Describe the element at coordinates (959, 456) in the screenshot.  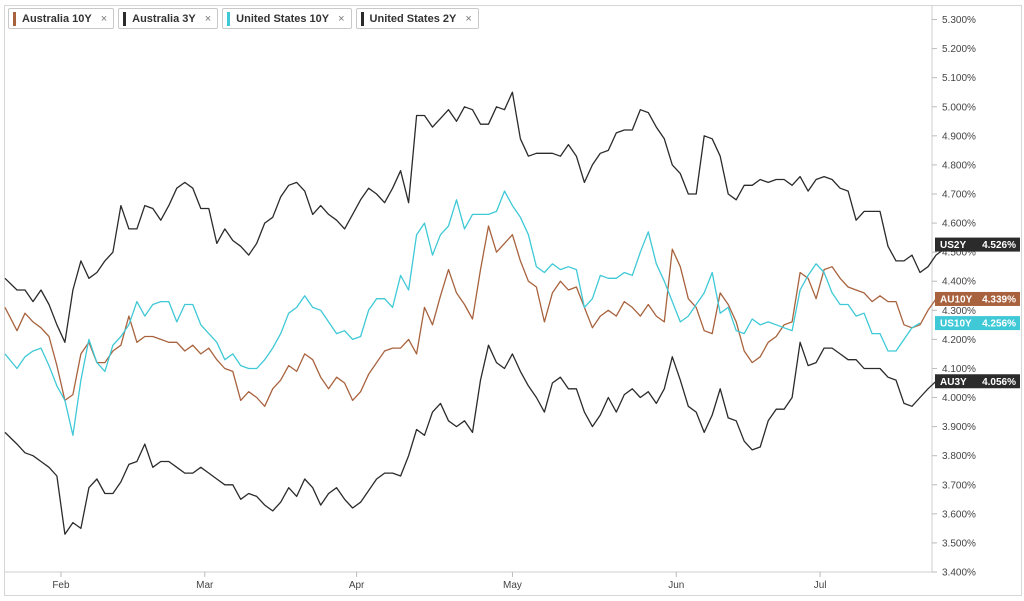
I see `y-tick-label: 3.800%` at that location.